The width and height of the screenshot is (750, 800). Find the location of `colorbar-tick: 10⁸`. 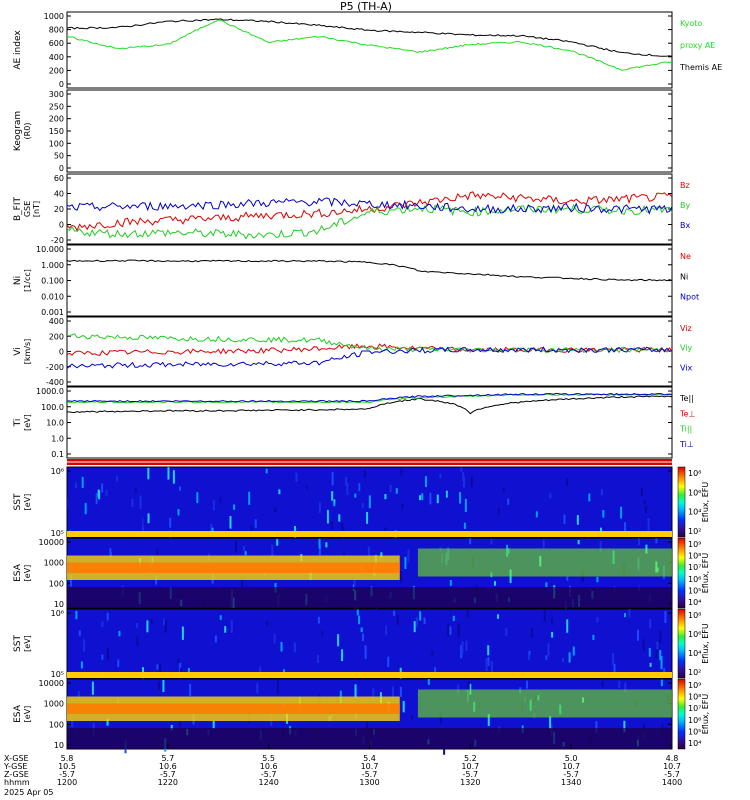

colorbar-tick: 10⁸ is located at coordinates (694, 697).